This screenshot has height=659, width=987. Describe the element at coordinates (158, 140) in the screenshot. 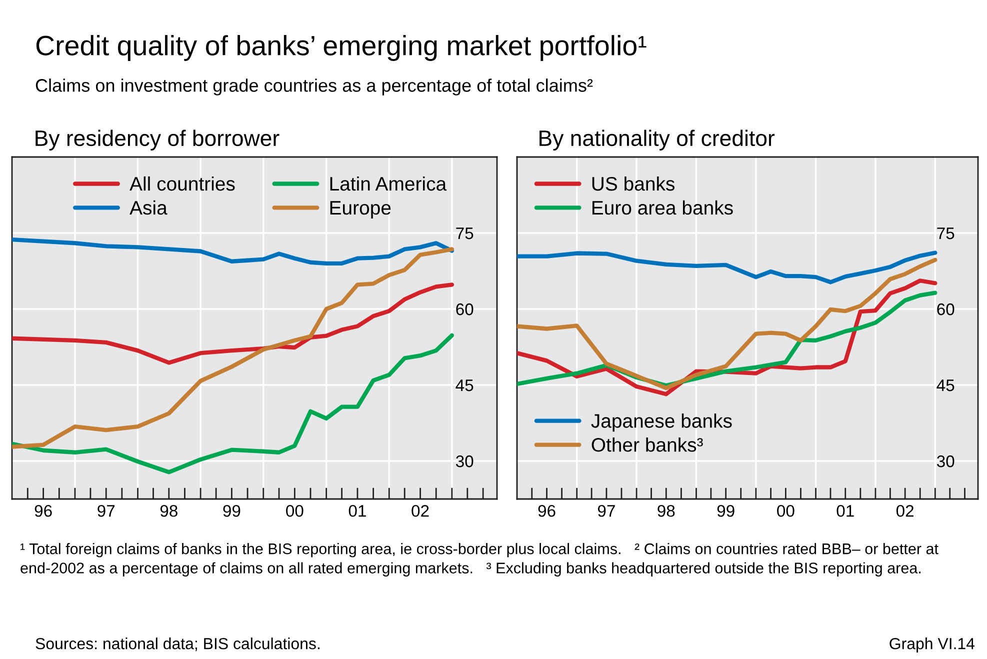

I see `chart-title: By residency of borrower` at that location.